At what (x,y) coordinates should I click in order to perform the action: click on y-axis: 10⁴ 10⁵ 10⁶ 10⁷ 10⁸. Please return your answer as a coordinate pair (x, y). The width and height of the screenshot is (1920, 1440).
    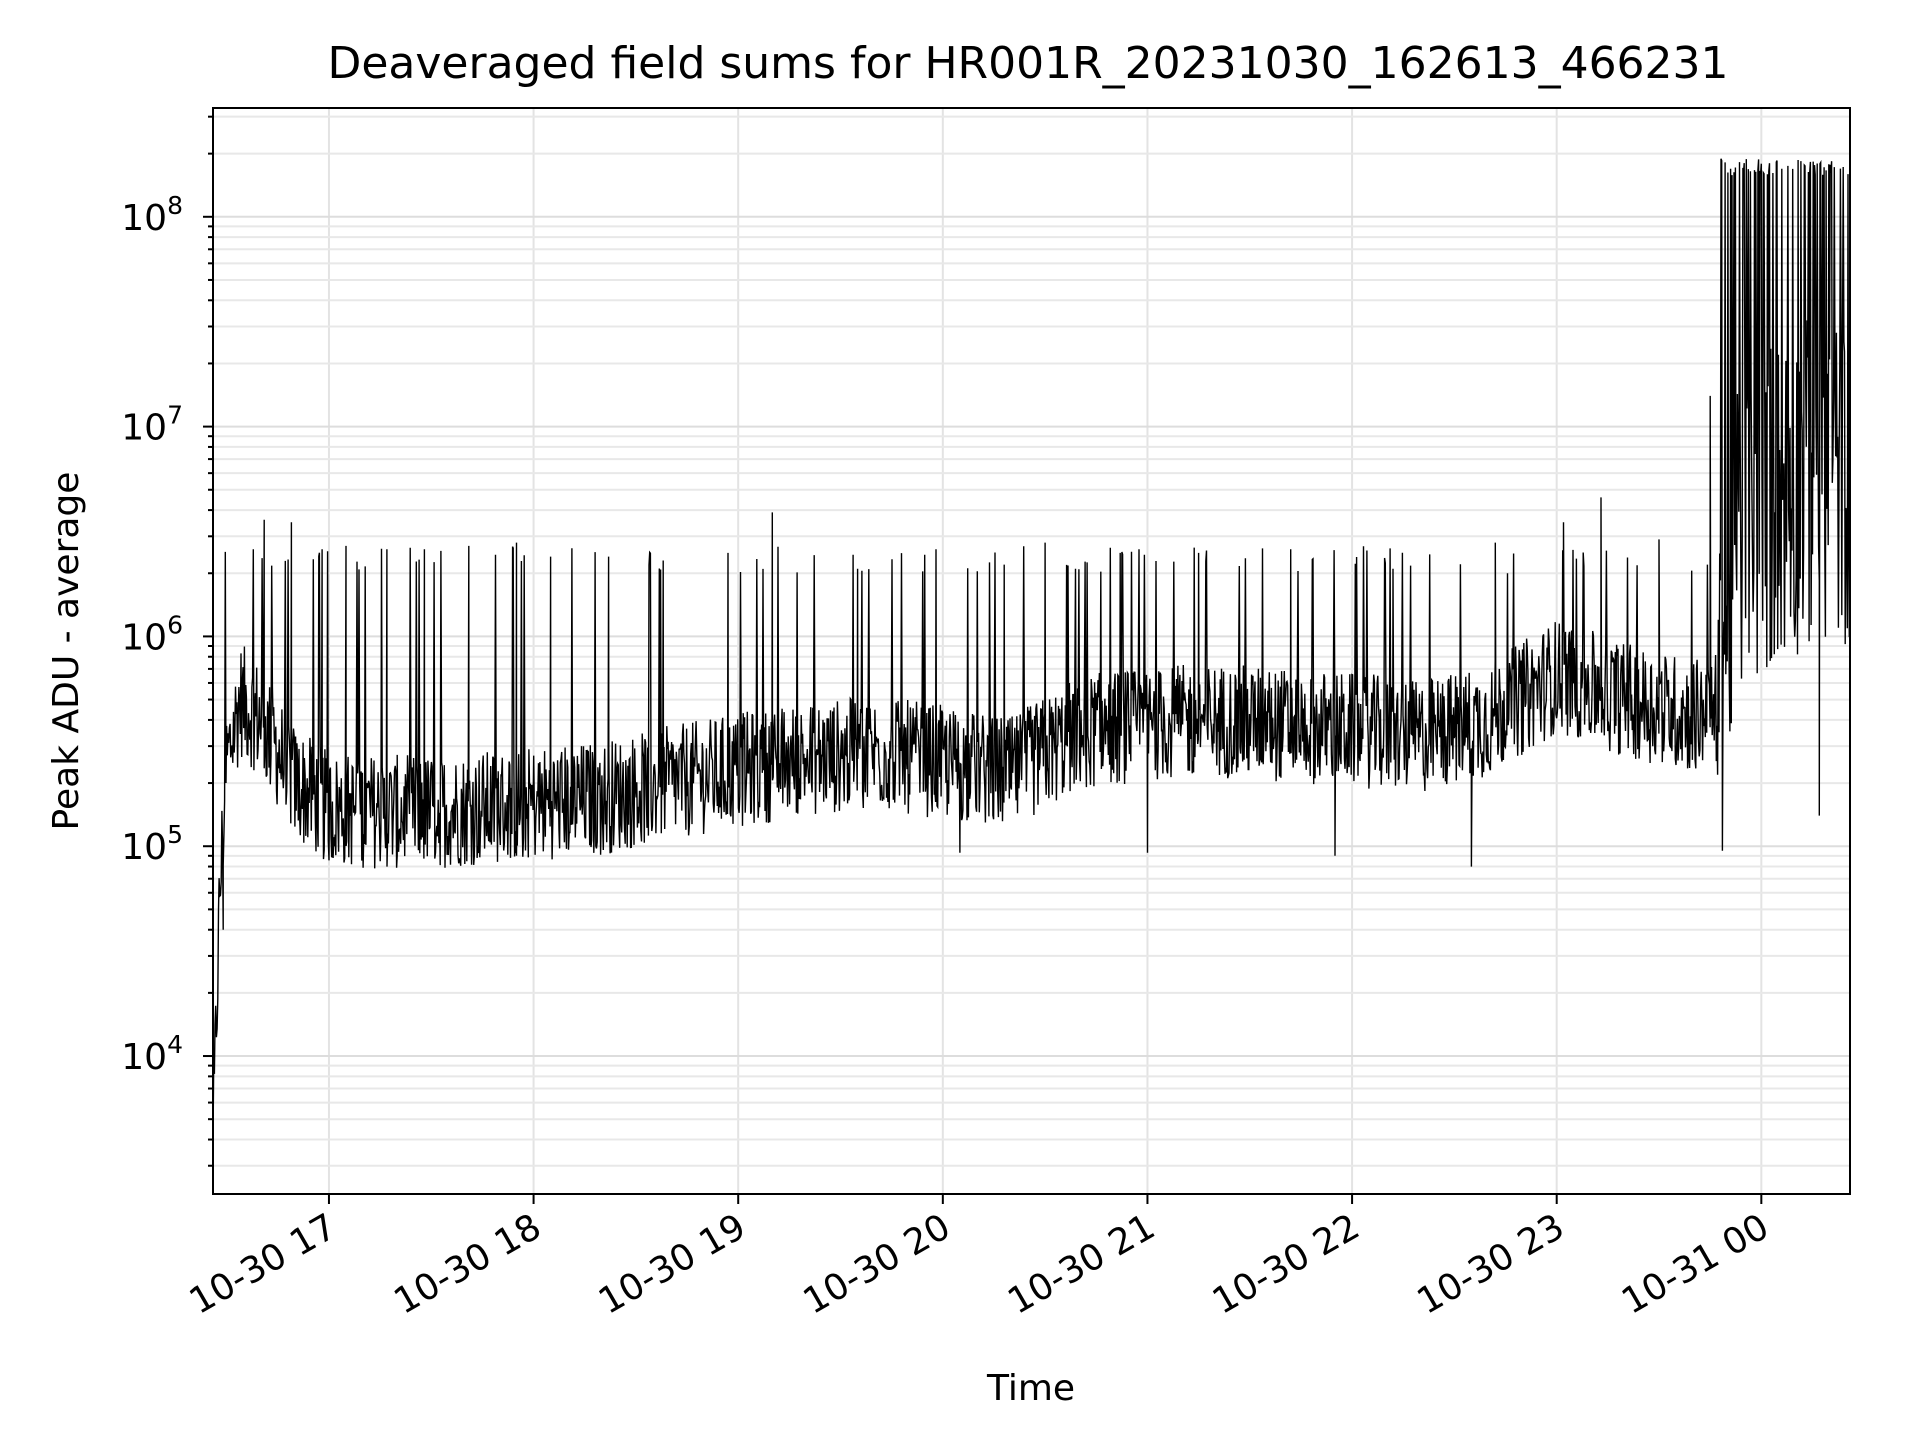
    Looking at the image, I should click on (167, 641).